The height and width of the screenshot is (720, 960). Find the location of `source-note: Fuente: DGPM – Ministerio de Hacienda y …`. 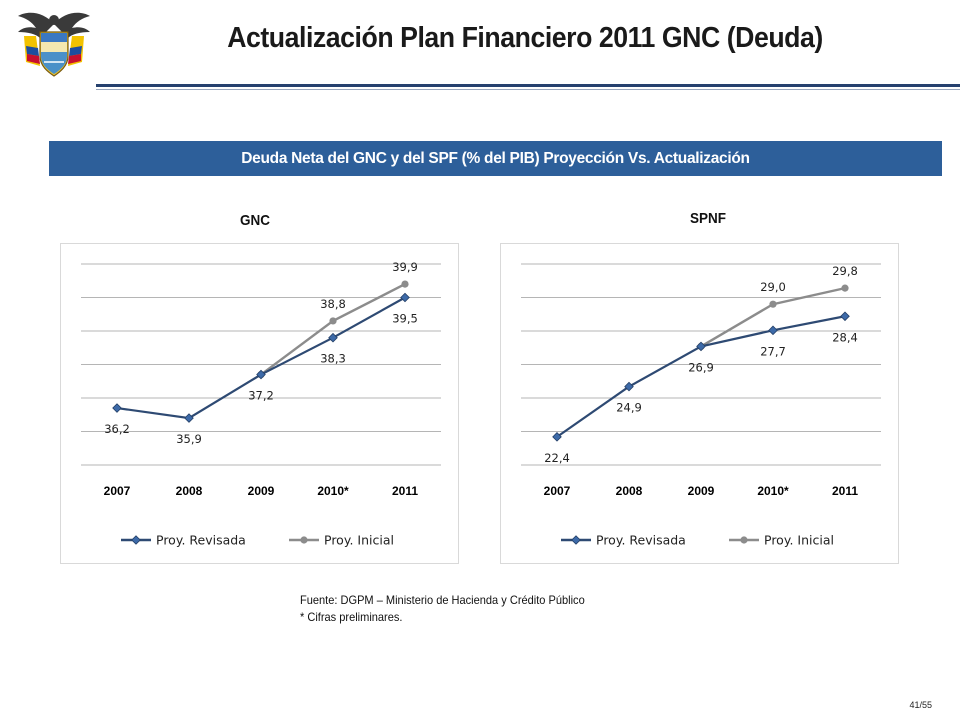

source-note: Fuente: DGPM – Ministerio de Hacienda y … is located at coordinates (442, 600).